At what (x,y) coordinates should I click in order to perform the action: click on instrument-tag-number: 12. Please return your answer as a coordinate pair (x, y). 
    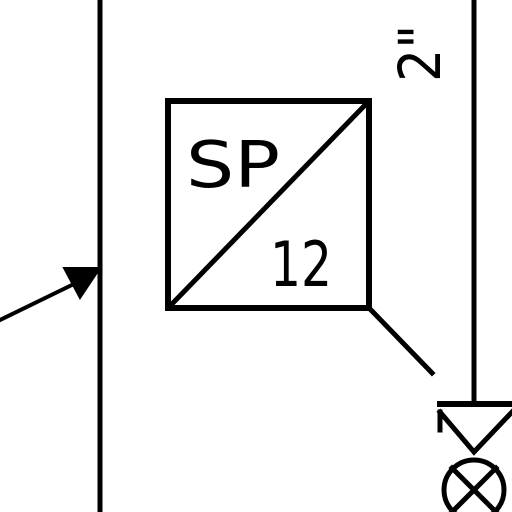
    Looking at the image, I should click on (301, 264).